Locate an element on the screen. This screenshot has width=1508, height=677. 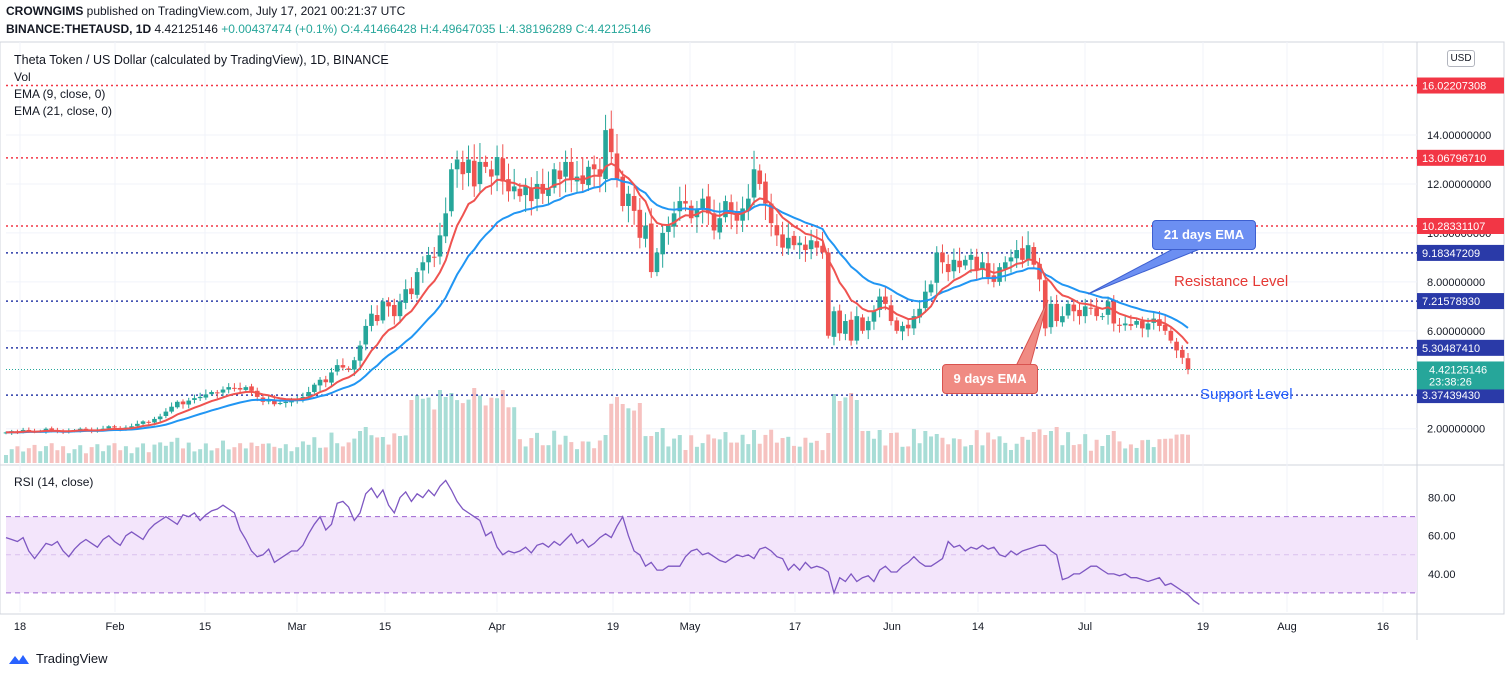
currency-button: USD is located at coordinates (1461, 58).